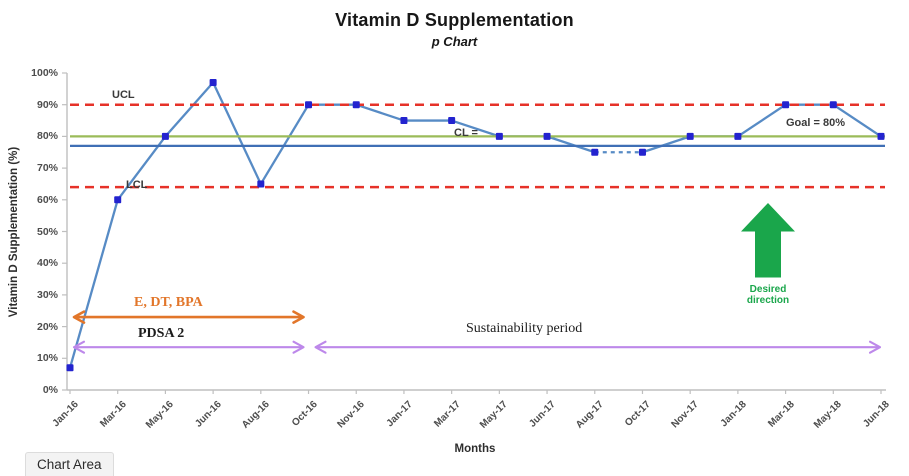 The height and width of the screenshot is (476, 909). I want to click on desired-direction-label: Desired direction, so click(768, 295).